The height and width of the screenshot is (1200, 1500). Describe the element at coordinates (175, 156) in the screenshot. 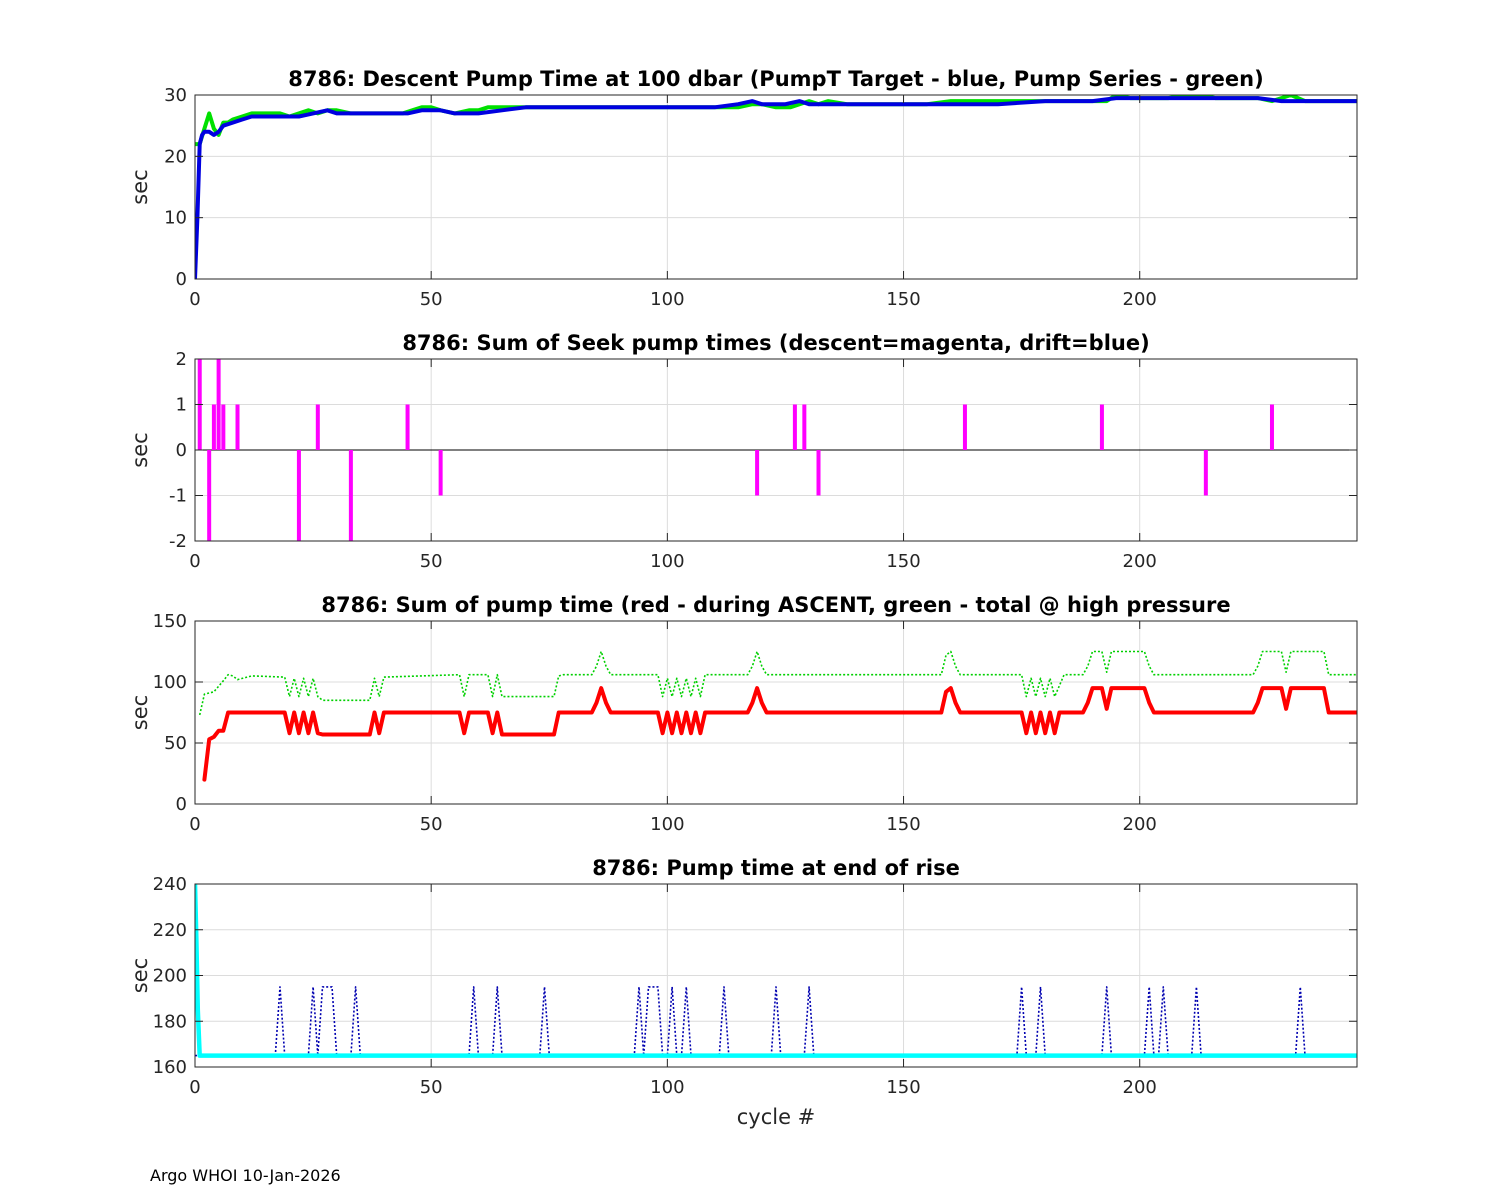

I see `y-tick-label: 20` at that location.